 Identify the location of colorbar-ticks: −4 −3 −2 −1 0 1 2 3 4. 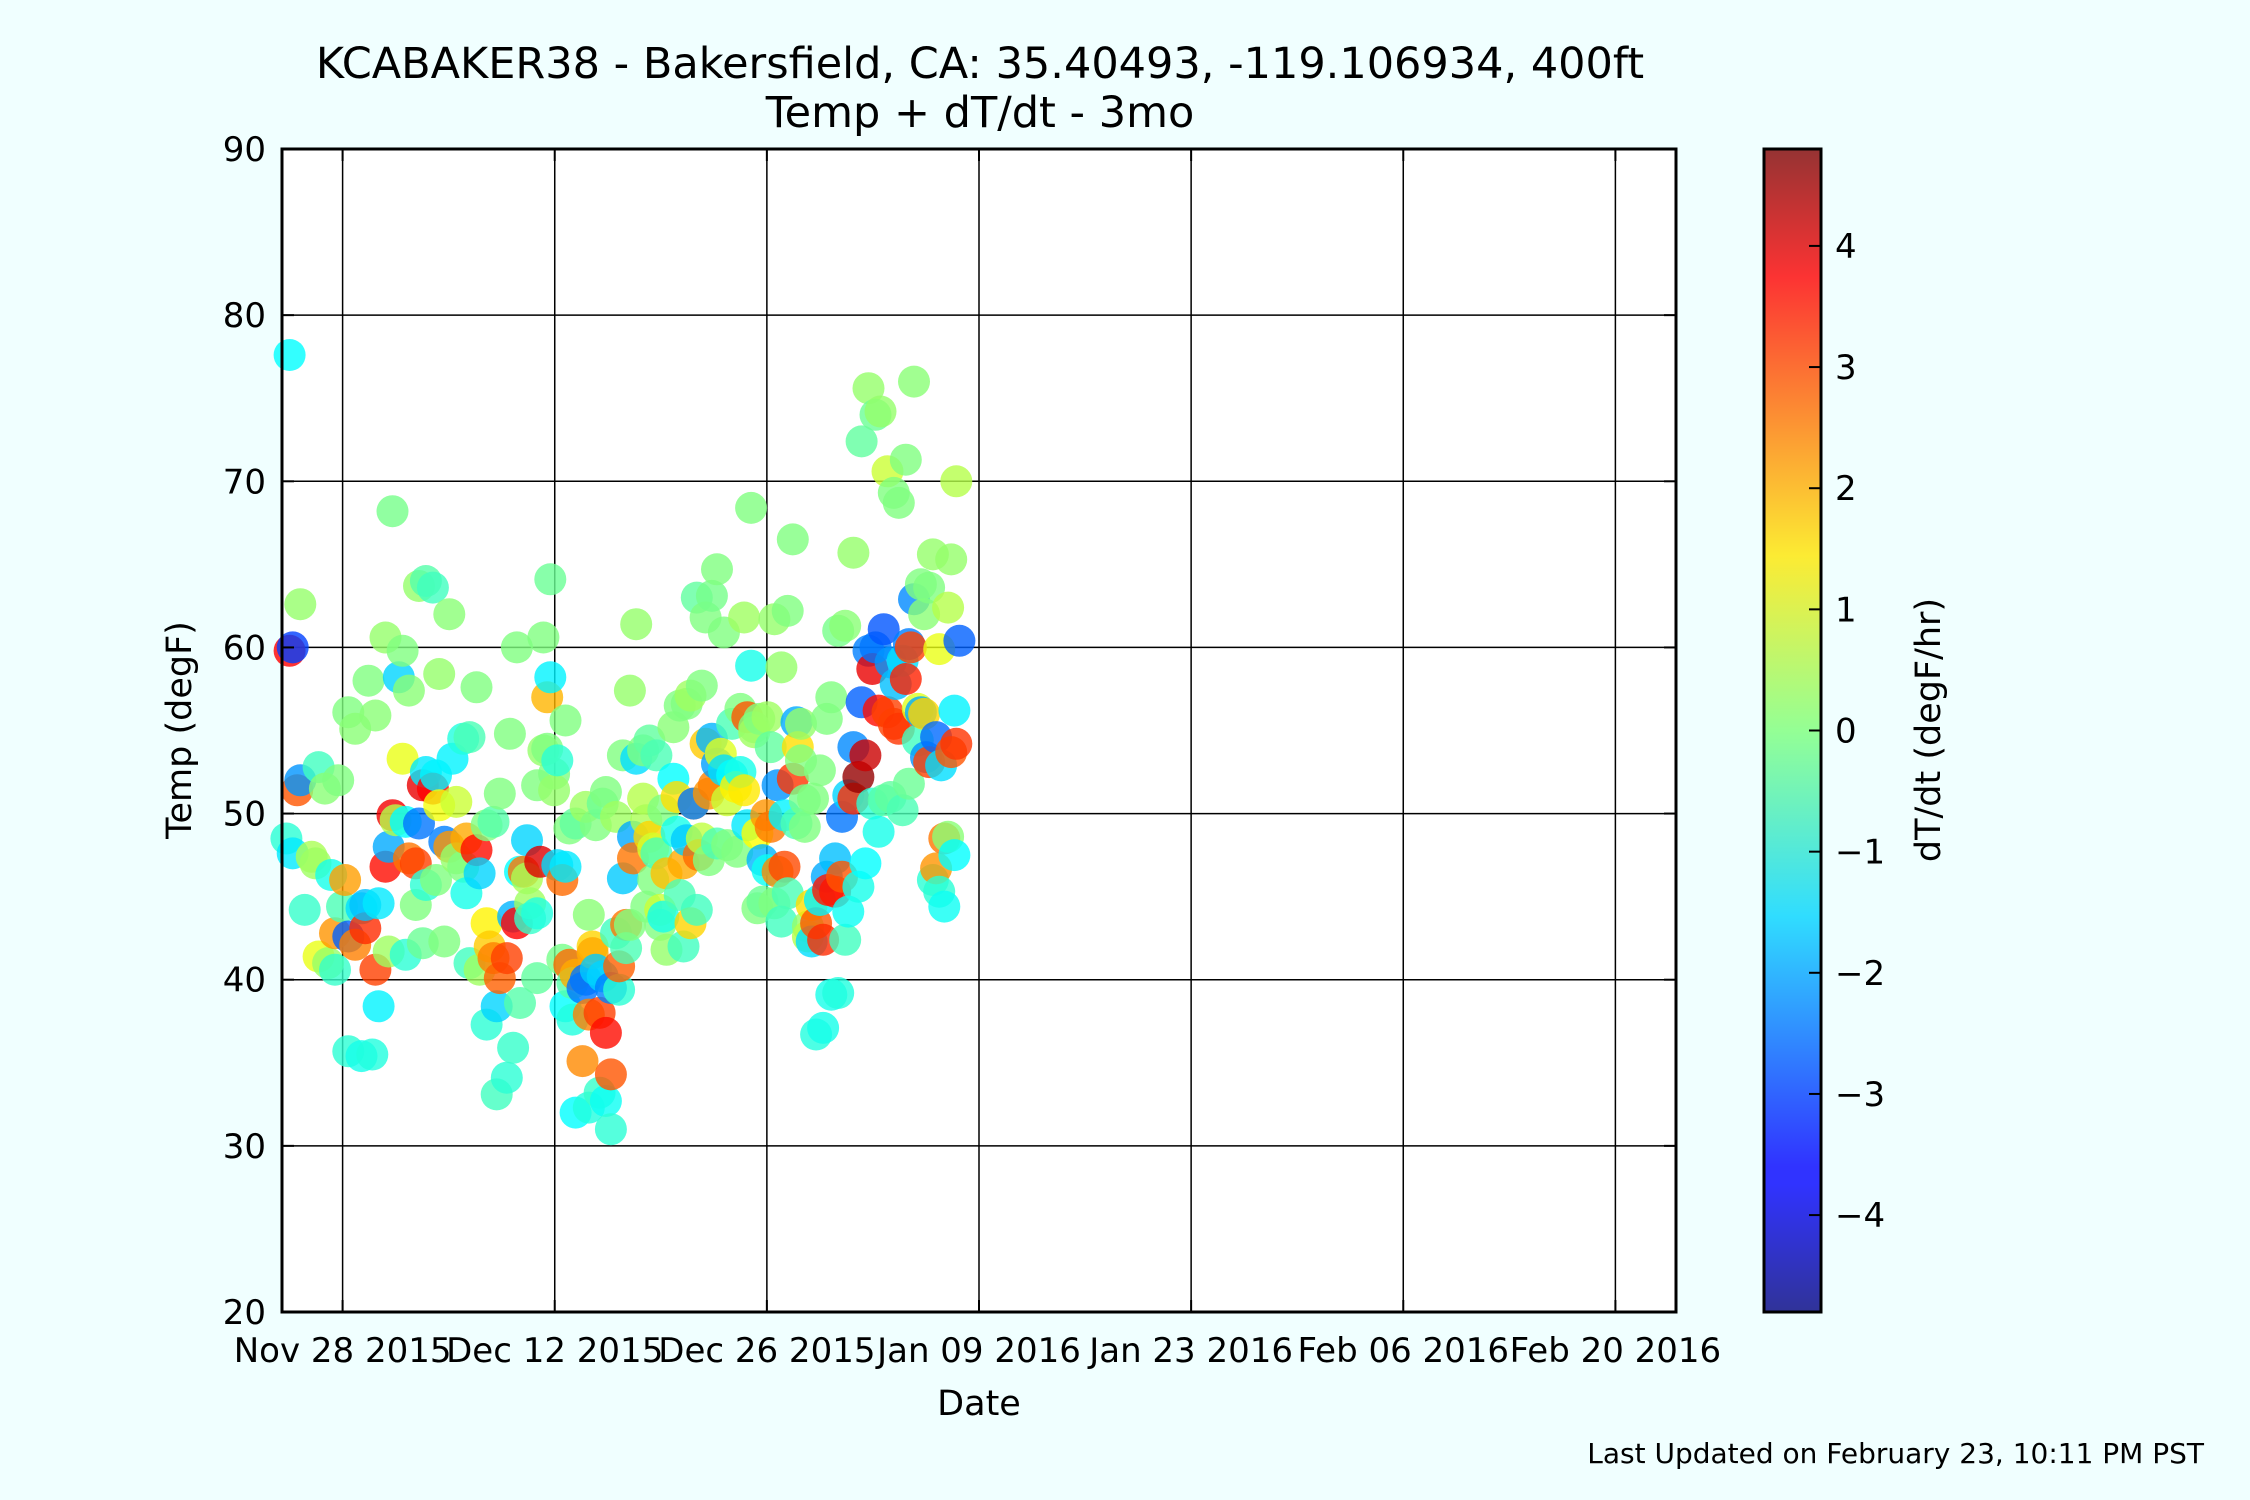
(1847, 731).